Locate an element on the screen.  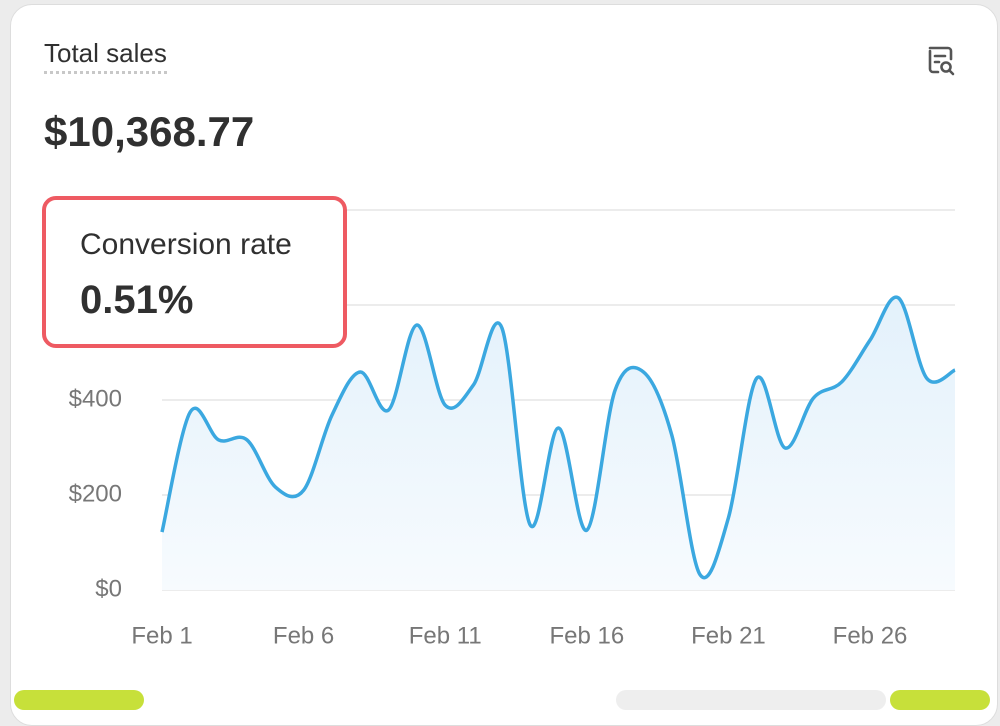
x-tick-label: Feb 1 is located at coordinates (161, 635).